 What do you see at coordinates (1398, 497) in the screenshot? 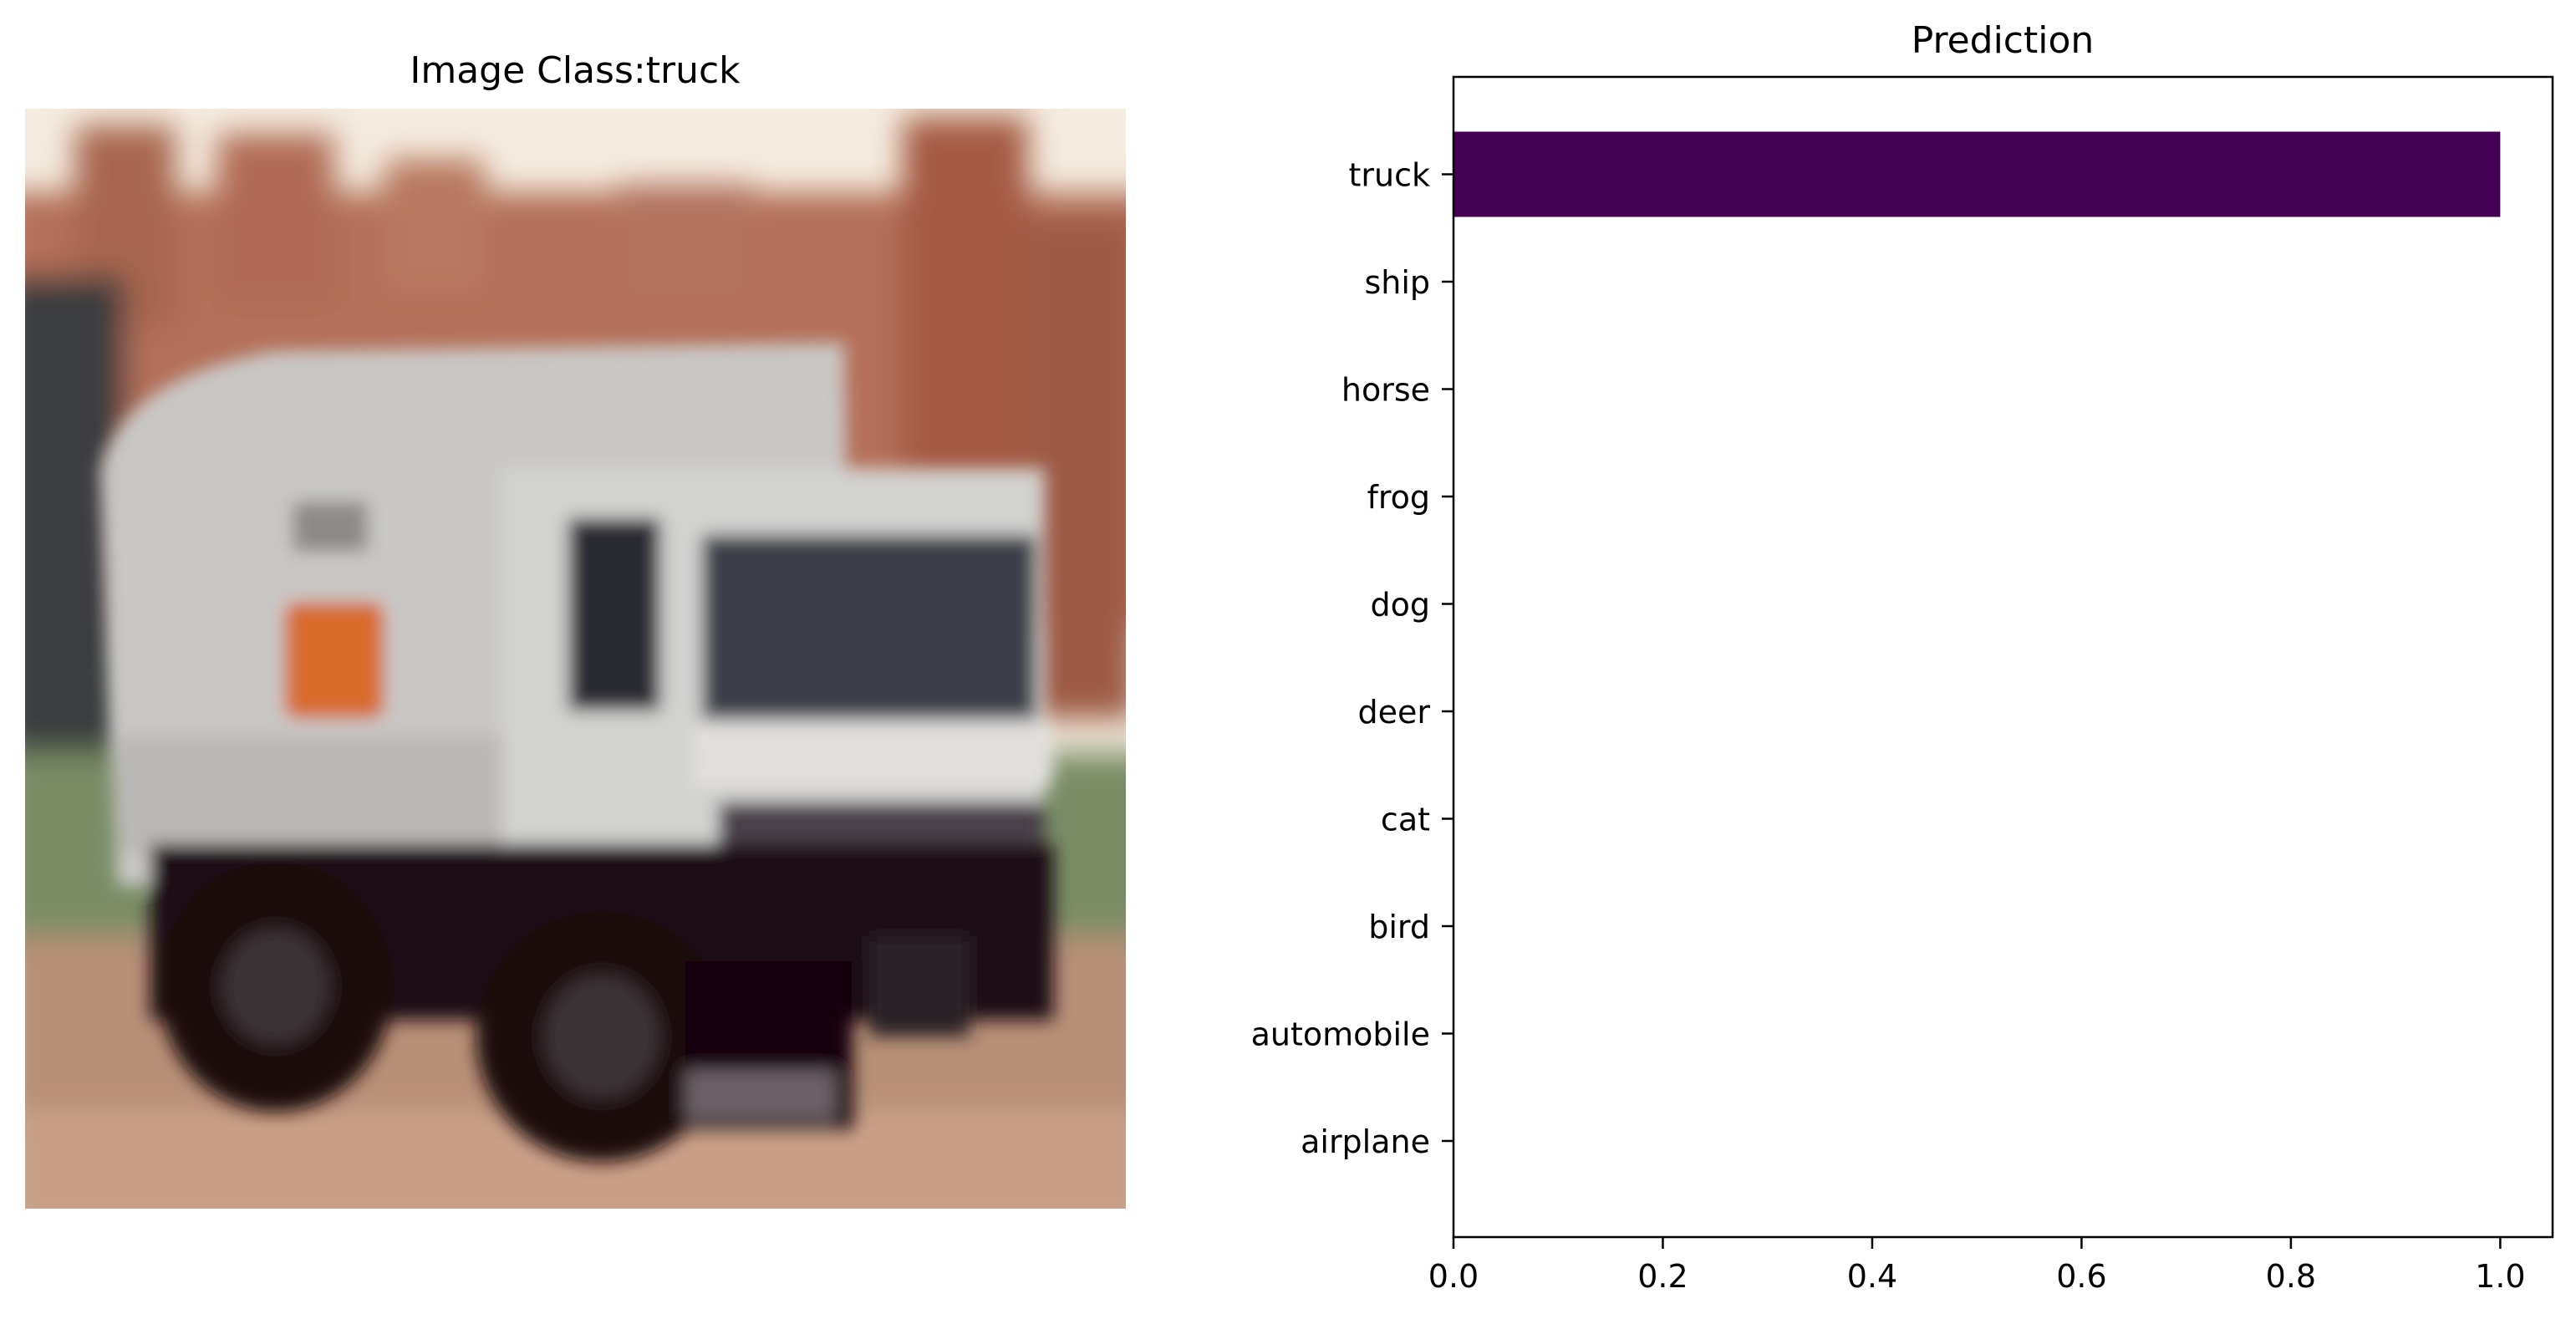
I see `y-tick-label-frog: frog` at bounding box center [1398, 497].